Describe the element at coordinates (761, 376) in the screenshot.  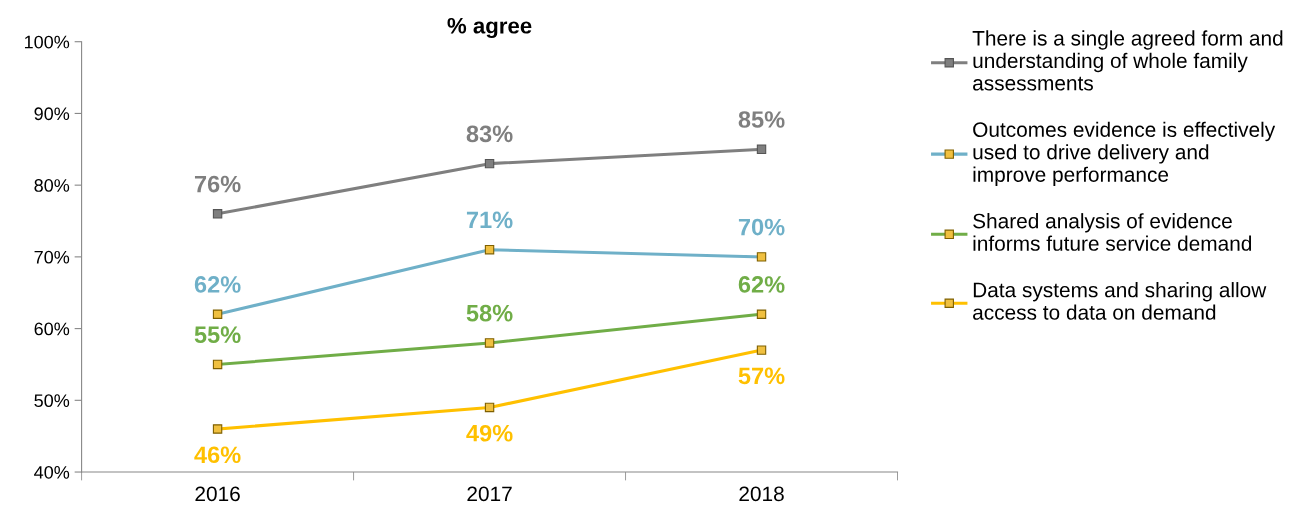
I see `data-label: 57%` at that location.